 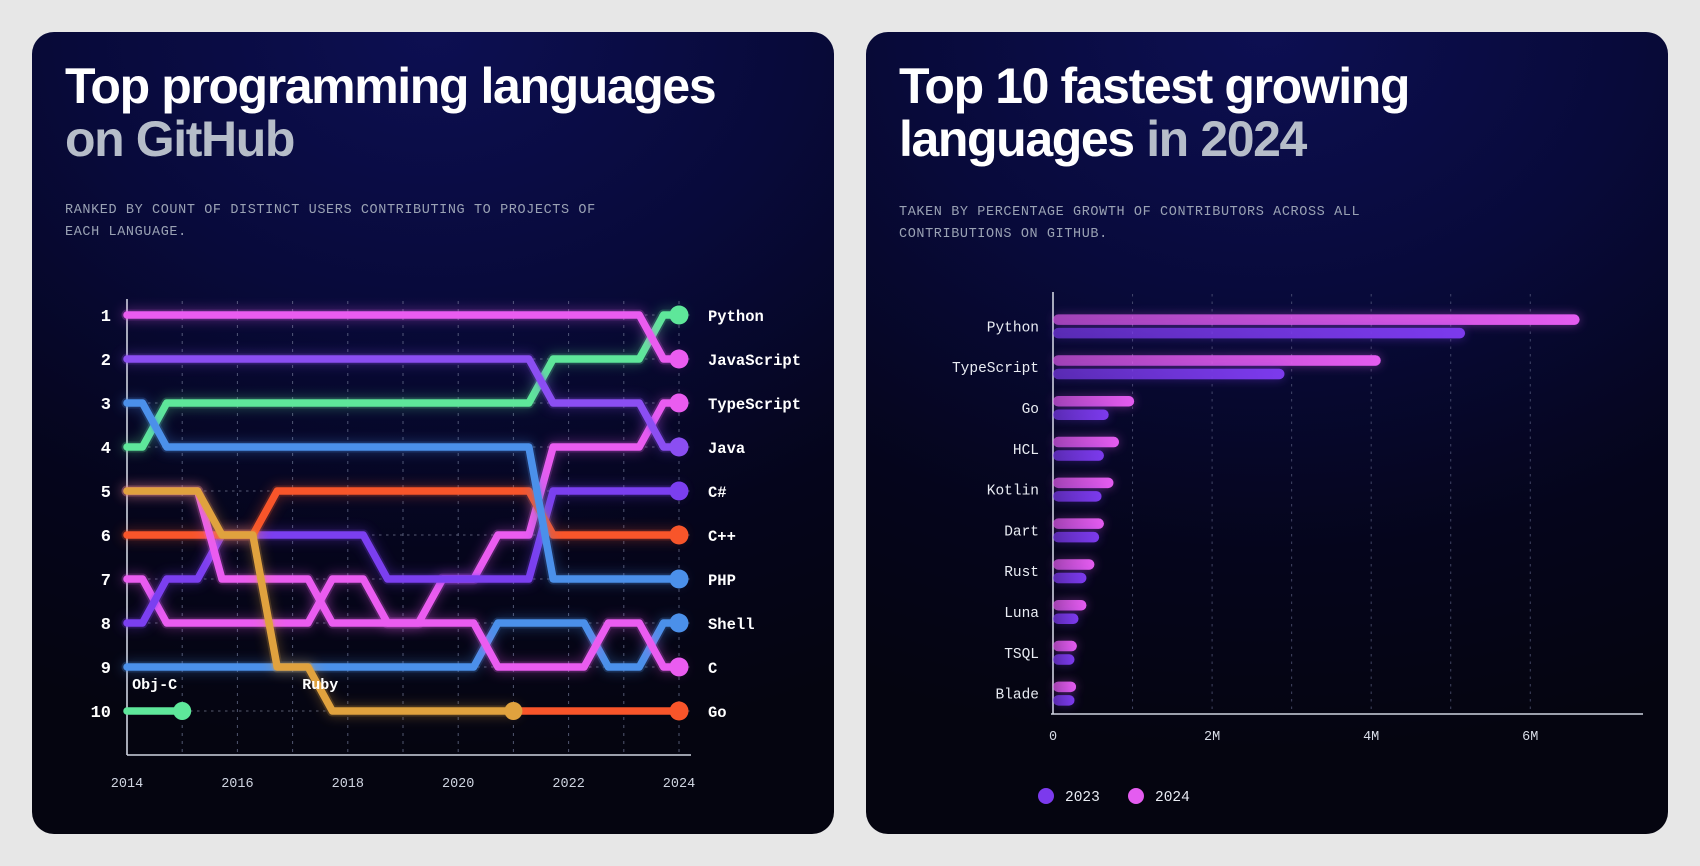 What do you see at coordinates (106, 625) in the screenshot?
I see `rank-tick-label: 8` at bounding box center [106, 625].